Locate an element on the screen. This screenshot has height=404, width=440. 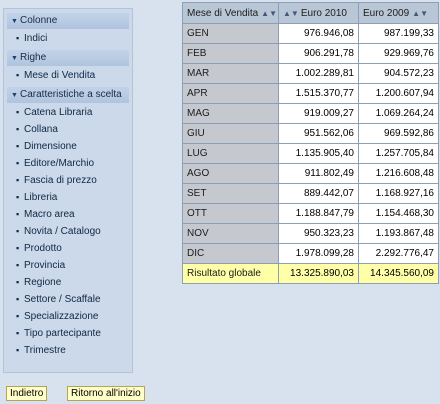
back-button: Indietro is located at coordinates (27, 393).